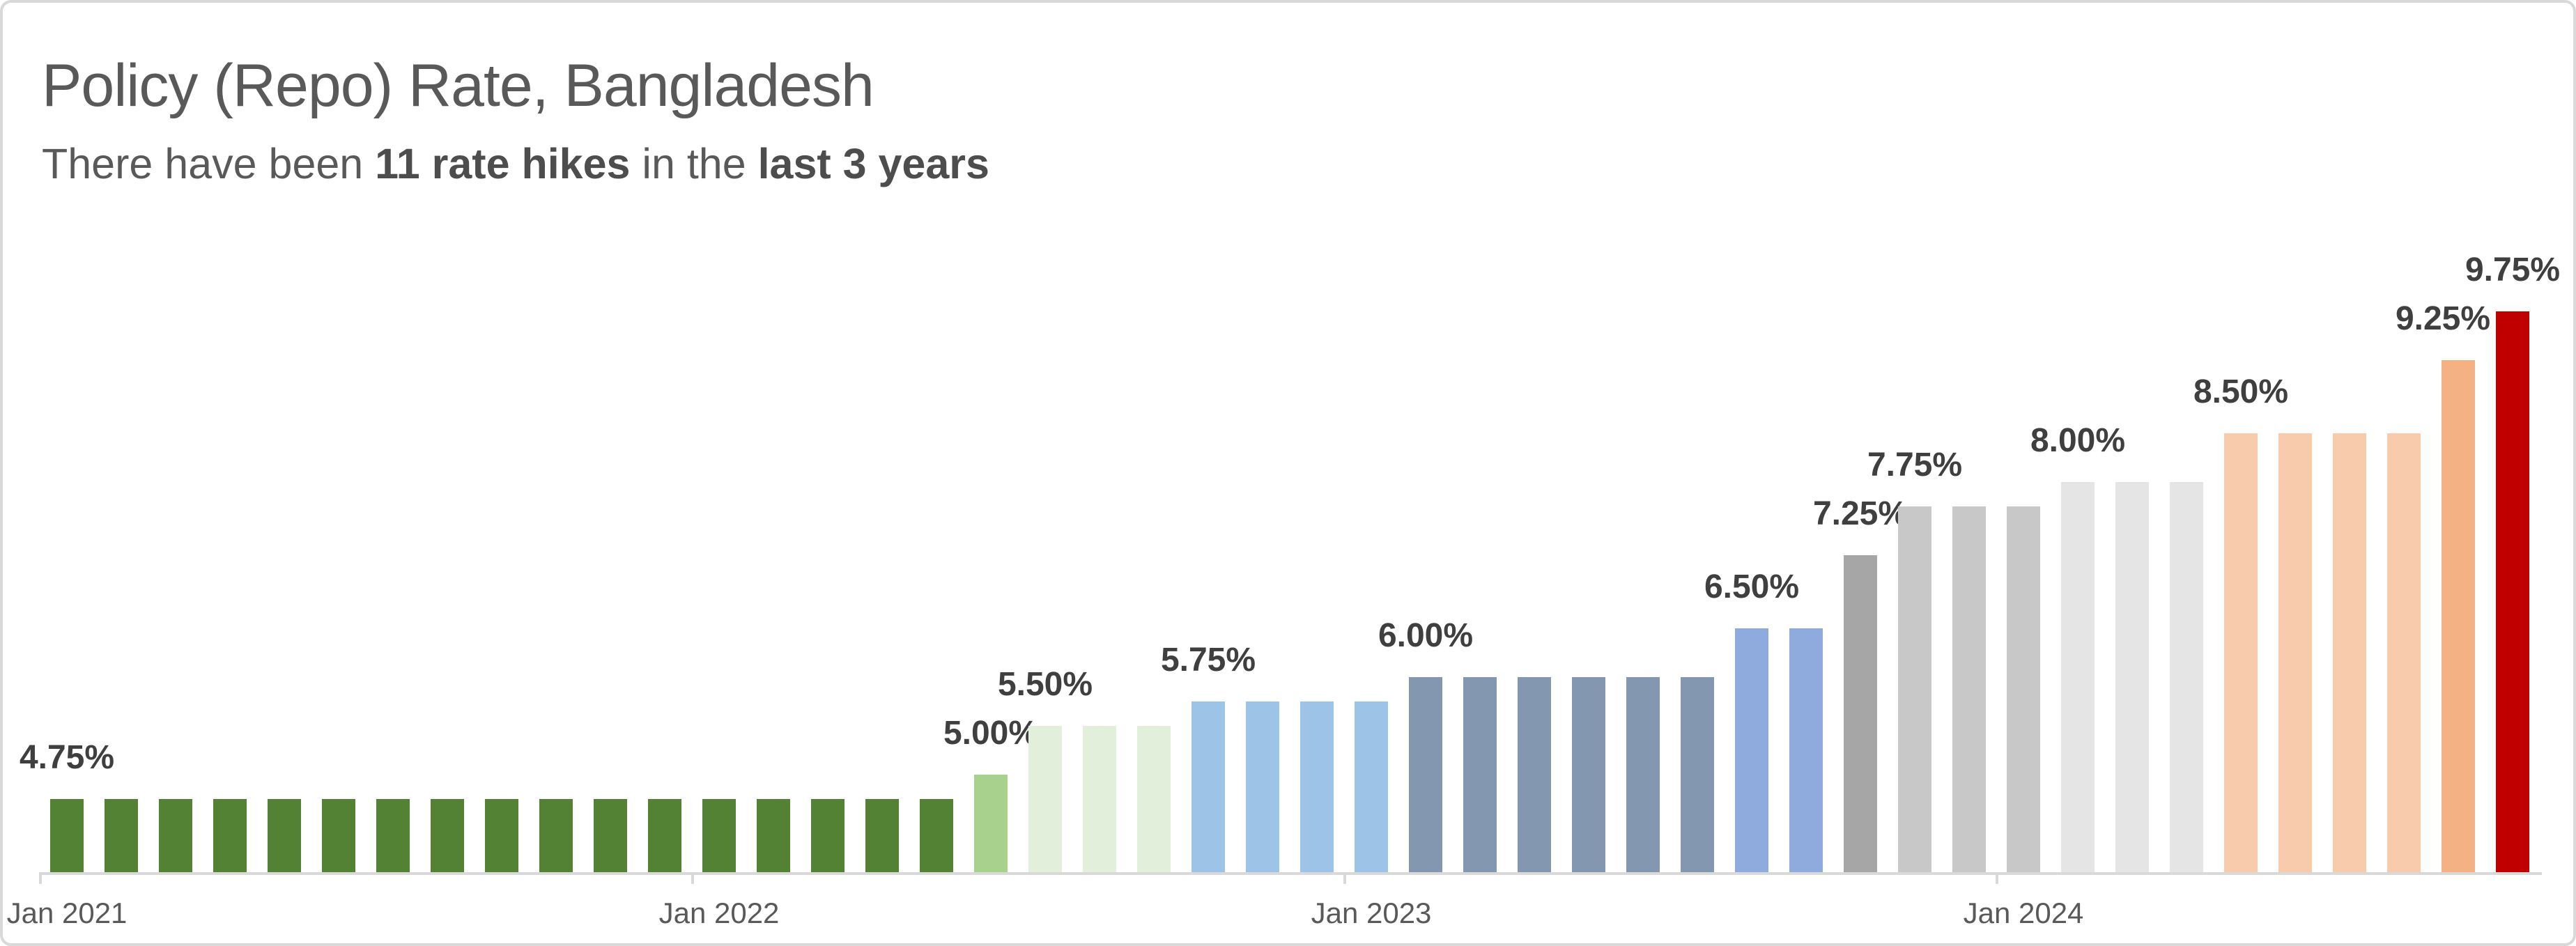 This screenshot has width=2576, height=946. What do you see at coordinates (694, 163) in the screenshot?
I see `subtitle-text: in the` at bounding box center [694, 163].